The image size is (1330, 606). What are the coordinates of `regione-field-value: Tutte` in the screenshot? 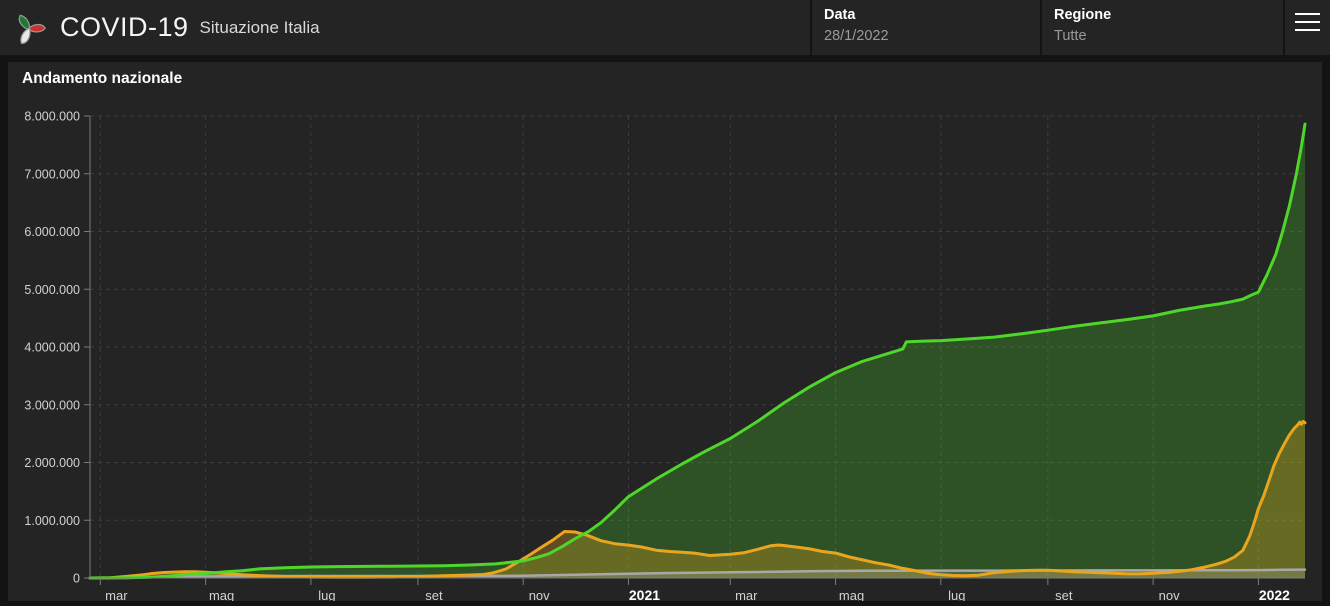 It's located at (1070, 36).